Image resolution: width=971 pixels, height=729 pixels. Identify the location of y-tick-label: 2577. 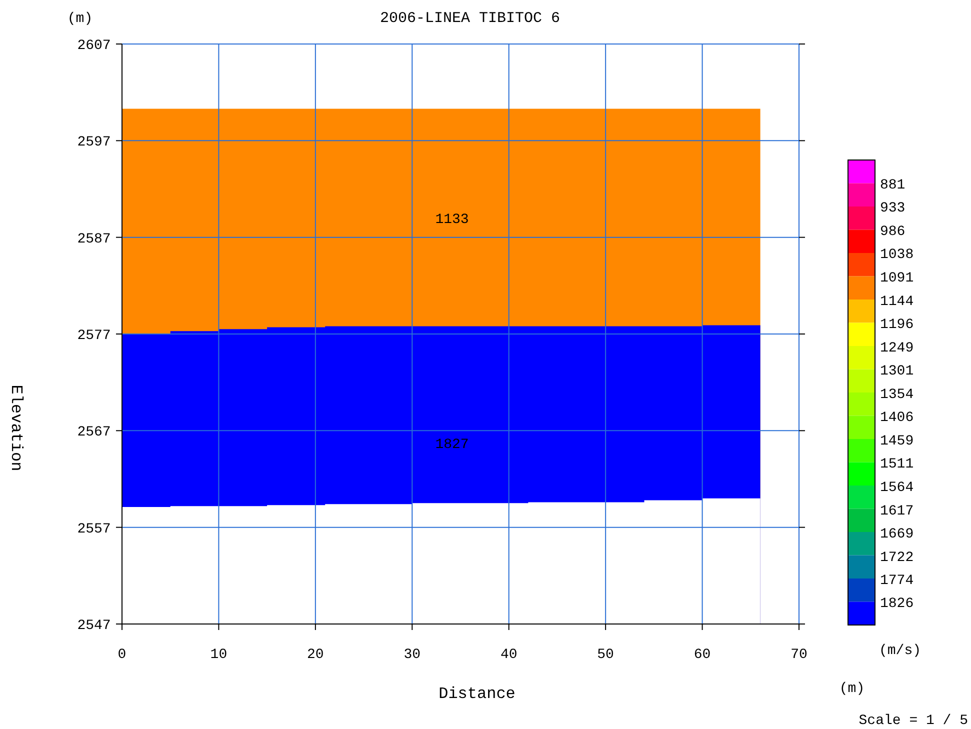
(94, 336).